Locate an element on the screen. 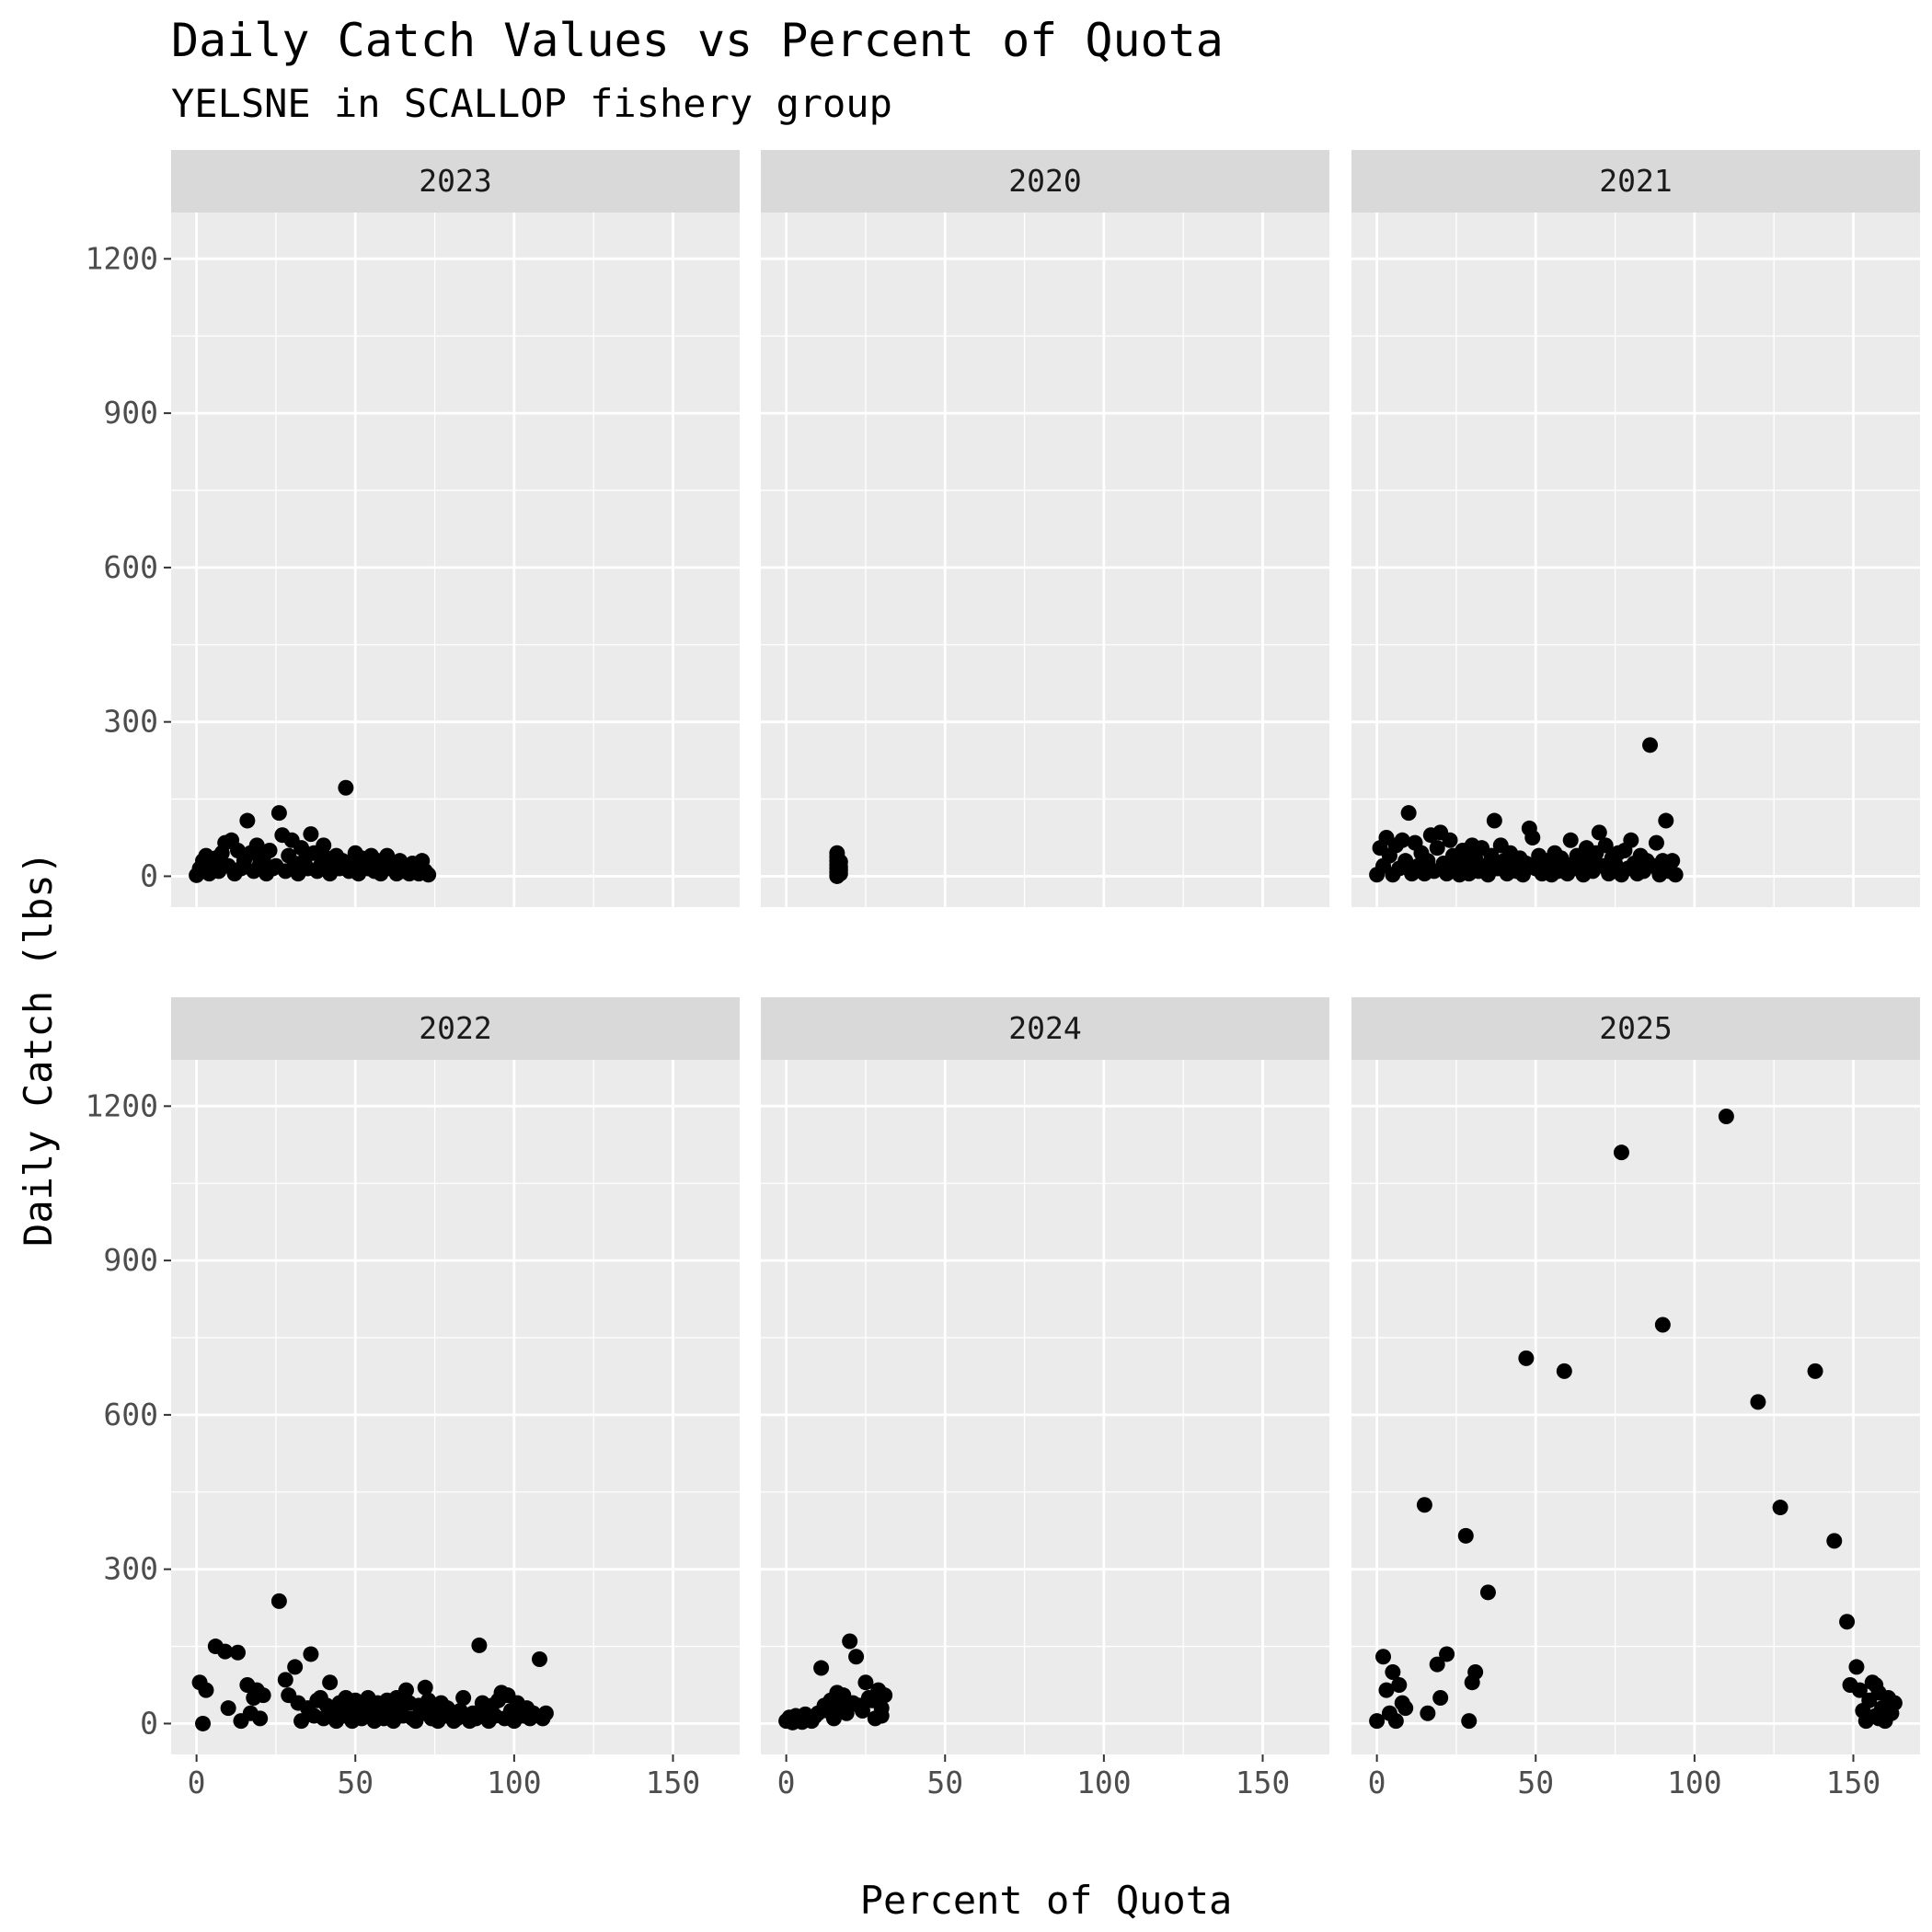  facet-strip-label: 2021 is located at coordinates (1635, 181).